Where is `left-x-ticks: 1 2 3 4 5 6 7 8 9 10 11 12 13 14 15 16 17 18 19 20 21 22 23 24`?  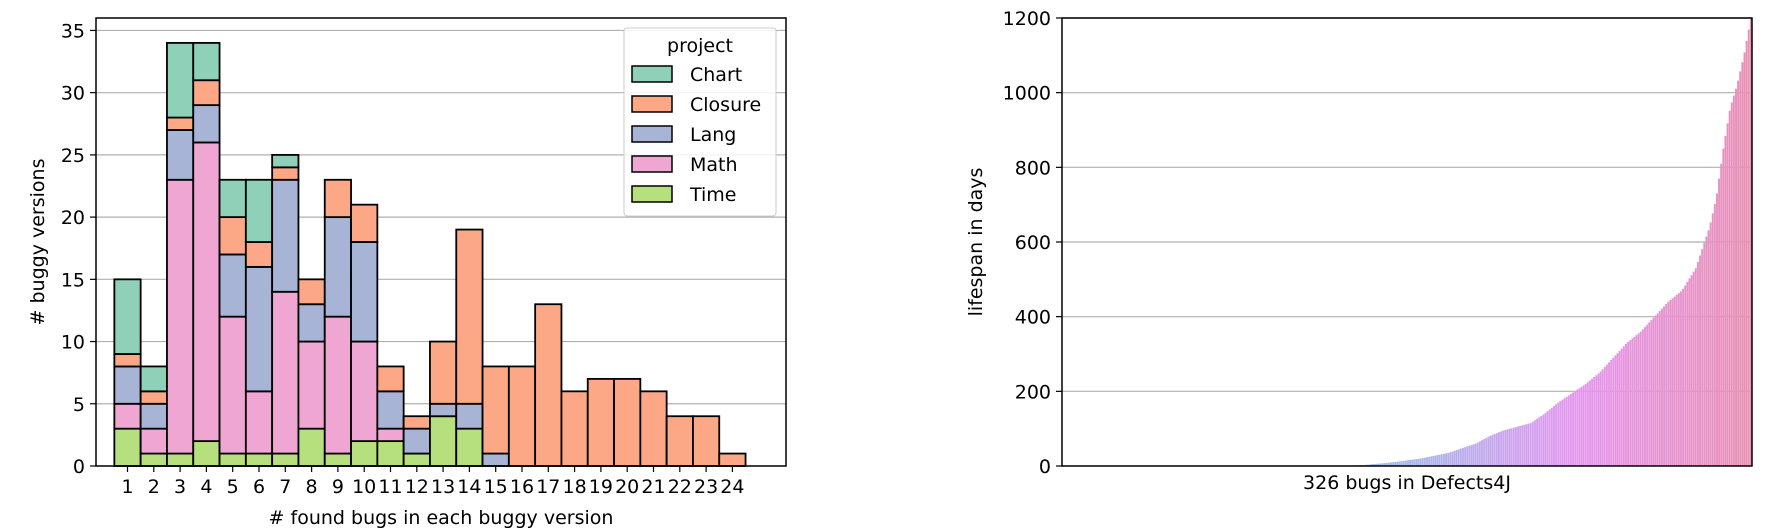
left-x-ticks: 1 2 3 4 5 6 7 8 9 10 11 12 13 14 15 16 17 18 19 20 21 22 23 24 is located at coordinates (432, 482).